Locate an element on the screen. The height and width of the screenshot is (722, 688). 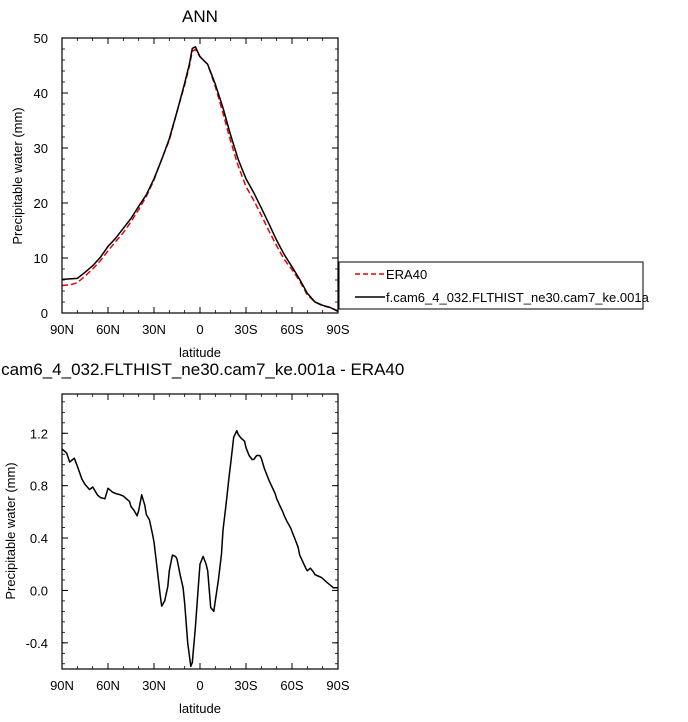
top-chart-title: ANN is located at coordinates (200, 16).